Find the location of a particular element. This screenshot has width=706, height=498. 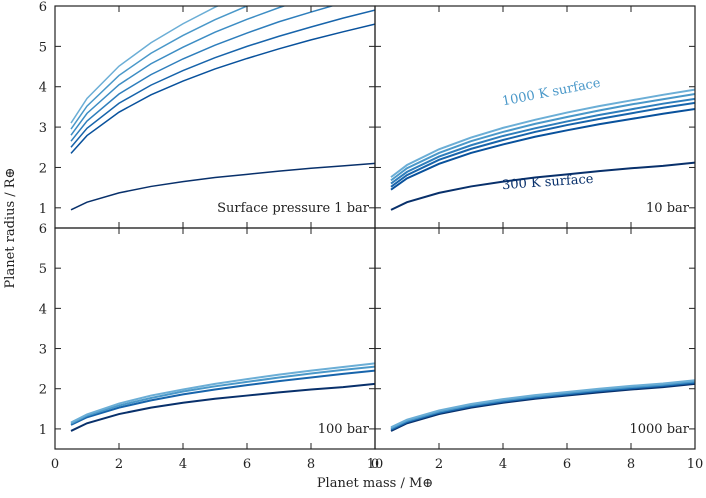

panel-label: Surface pressure 1 bar is located at coordinates (293, 208).